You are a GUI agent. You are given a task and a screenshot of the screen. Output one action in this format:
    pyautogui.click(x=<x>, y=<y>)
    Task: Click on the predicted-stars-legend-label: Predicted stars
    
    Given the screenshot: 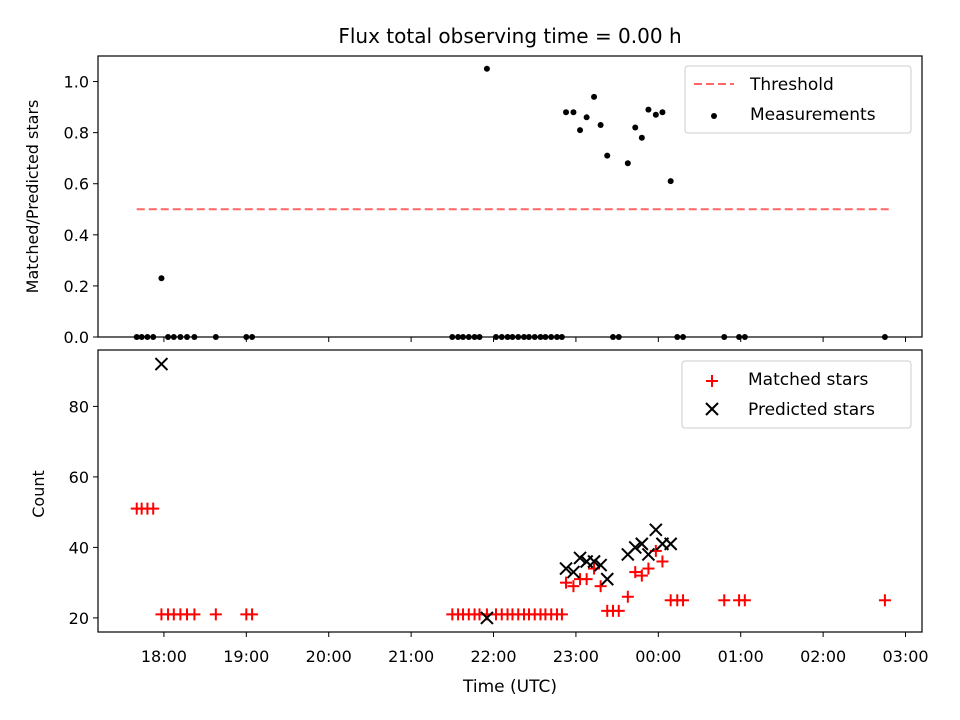 What is the action you would take?
    pyautogui.click(x=811, y=410)
    